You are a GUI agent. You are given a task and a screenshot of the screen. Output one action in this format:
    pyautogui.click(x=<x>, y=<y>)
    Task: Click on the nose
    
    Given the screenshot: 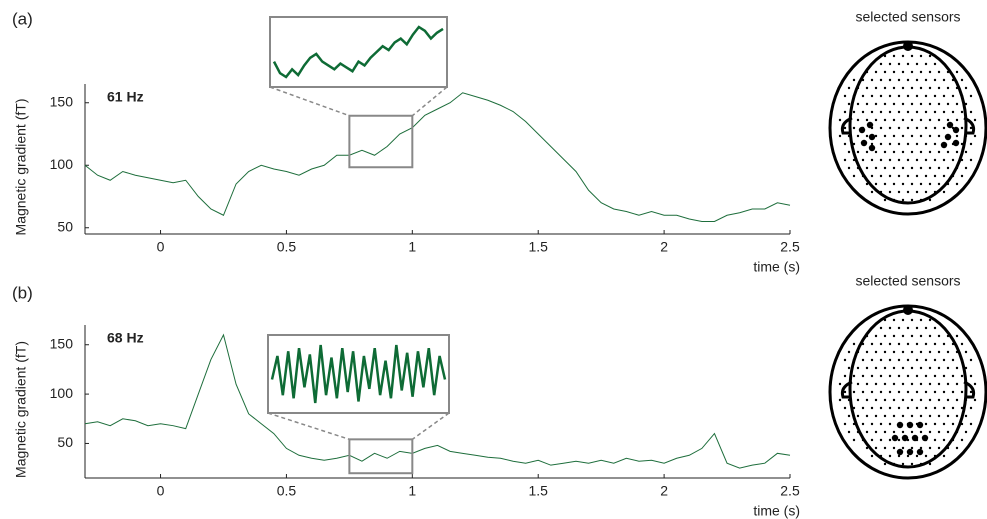 What is the action you would take?
    pyautogui.click(x=908, y=46)
    